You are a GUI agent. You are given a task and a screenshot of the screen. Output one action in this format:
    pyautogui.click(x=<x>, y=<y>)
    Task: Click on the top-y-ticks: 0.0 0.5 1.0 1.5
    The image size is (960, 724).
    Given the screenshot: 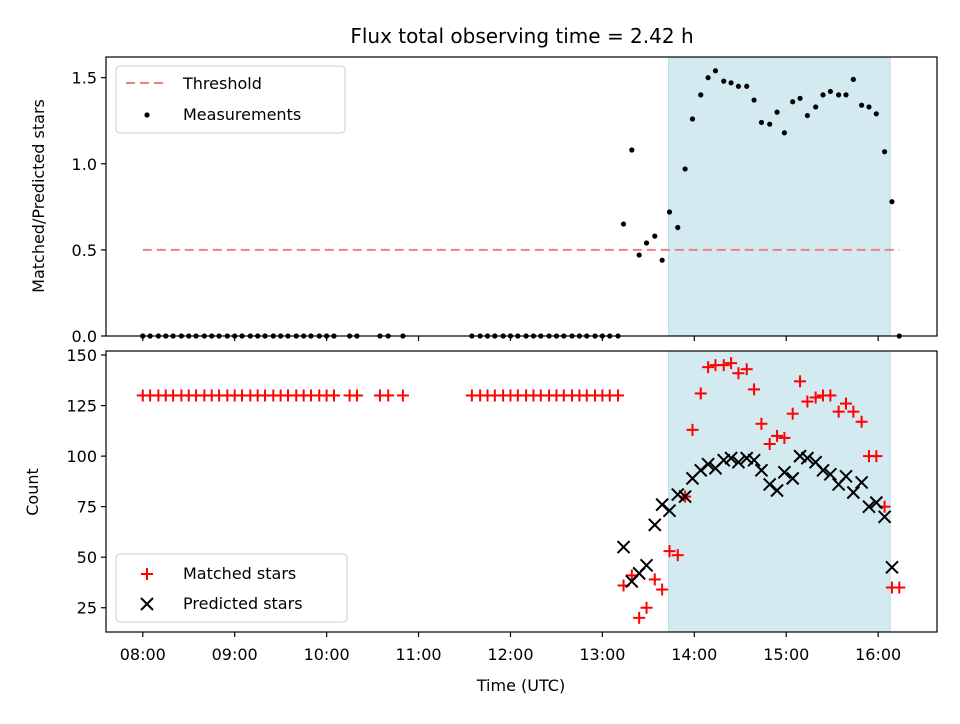 What is the action you would take?
    pyautogui.click(x=89, y=207)
    